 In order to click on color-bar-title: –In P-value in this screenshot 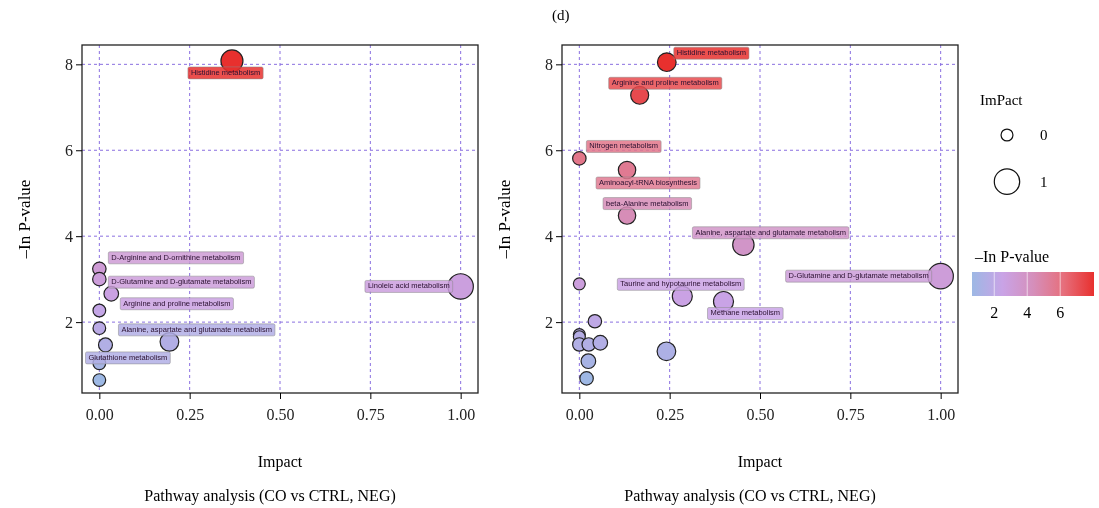, I will do `click(1012, 256)`.